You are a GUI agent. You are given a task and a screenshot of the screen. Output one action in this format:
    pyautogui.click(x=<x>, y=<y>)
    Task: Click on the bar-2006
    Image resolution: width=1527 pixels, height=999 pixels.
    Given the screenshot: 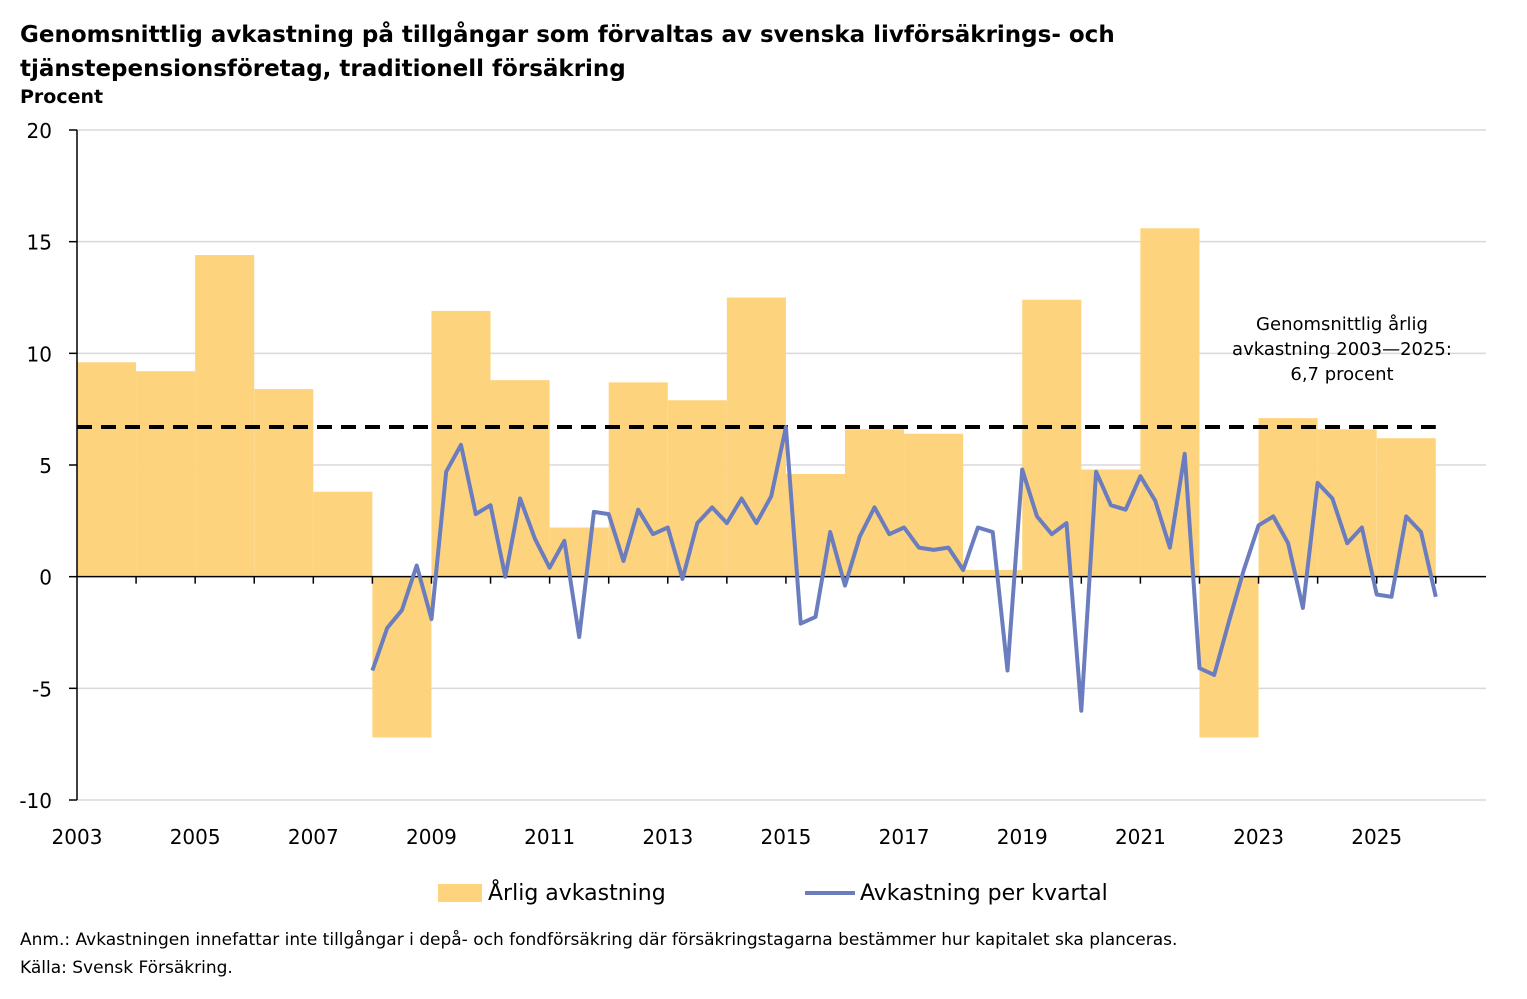 What is the action you would take?
    pyautogui.click(x=284, y=483)
    